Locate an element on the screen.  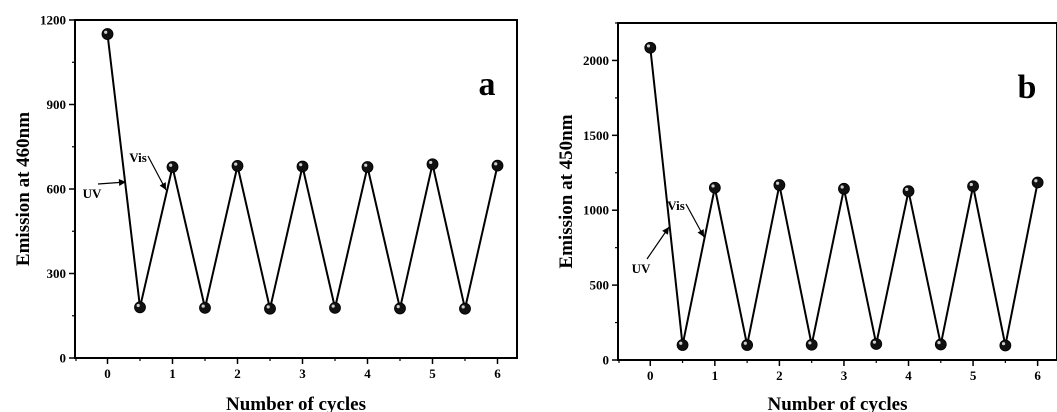
y-axis-title: Emission at 450nm is located at coordinates (566, 191).